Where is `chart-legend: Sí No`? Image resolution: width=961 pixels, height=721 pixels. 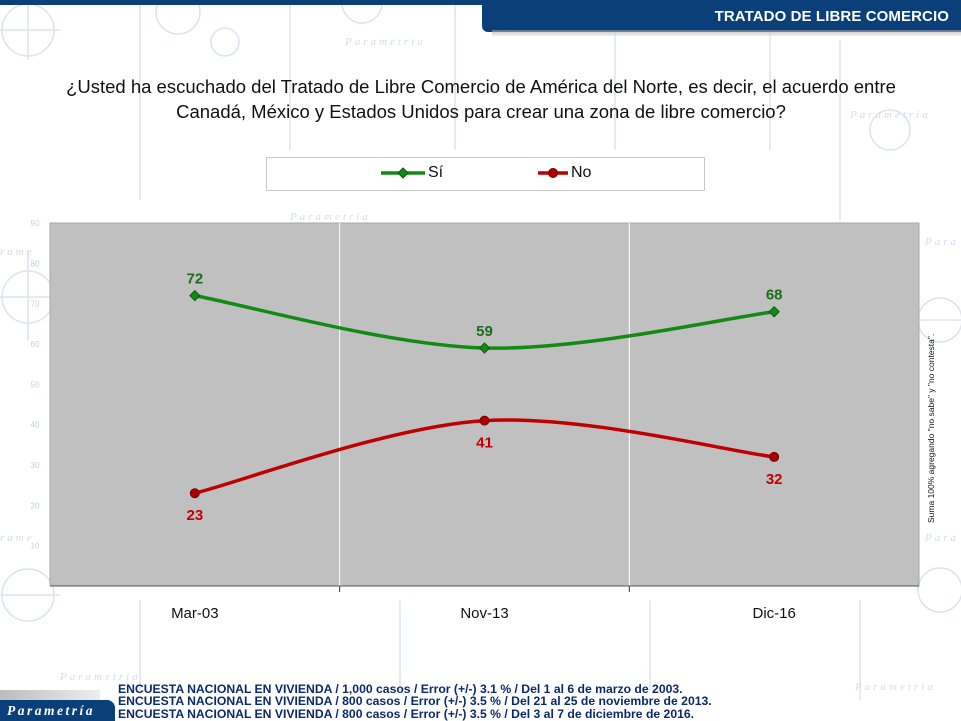
chart-legend: Sí No is located at coordinates (485, 174).